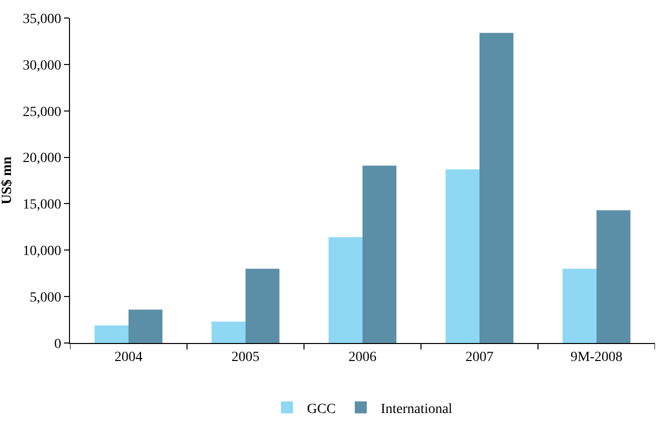 This screenshot has width=667, height=436. I want to click on x-tick-label: 2004, so click(128, 357).